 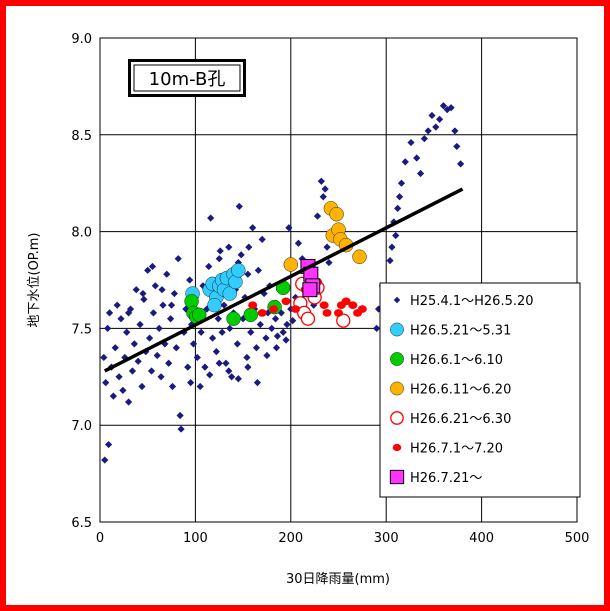 What do you see at coordinates (338, 579) in the screenshot?
I see `x-axis-title: 30日降雨量(mm)` at bounding box center [338, 579].